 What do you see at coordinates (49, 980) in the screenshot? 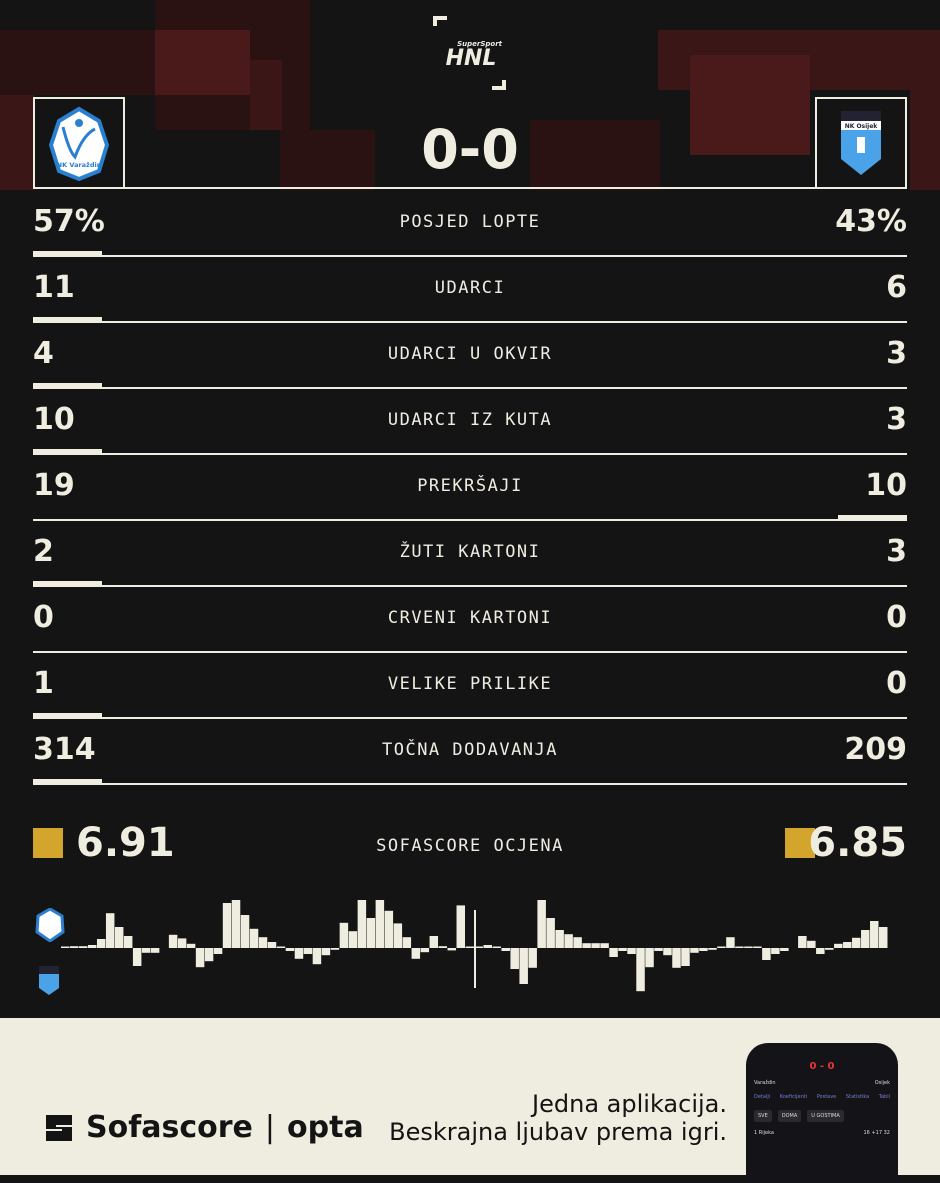
I see `away-momentum-crest-icon` at bounding box center [49, 980].